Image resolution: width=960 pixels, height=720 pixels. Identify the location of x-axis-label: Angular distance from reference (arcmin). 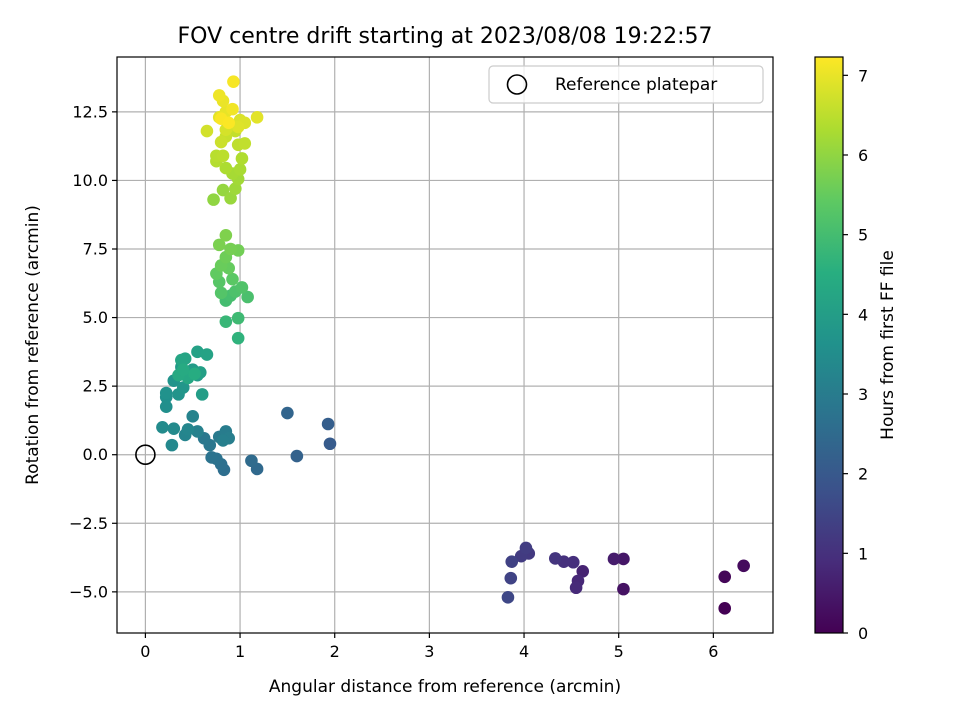
(445, 687).